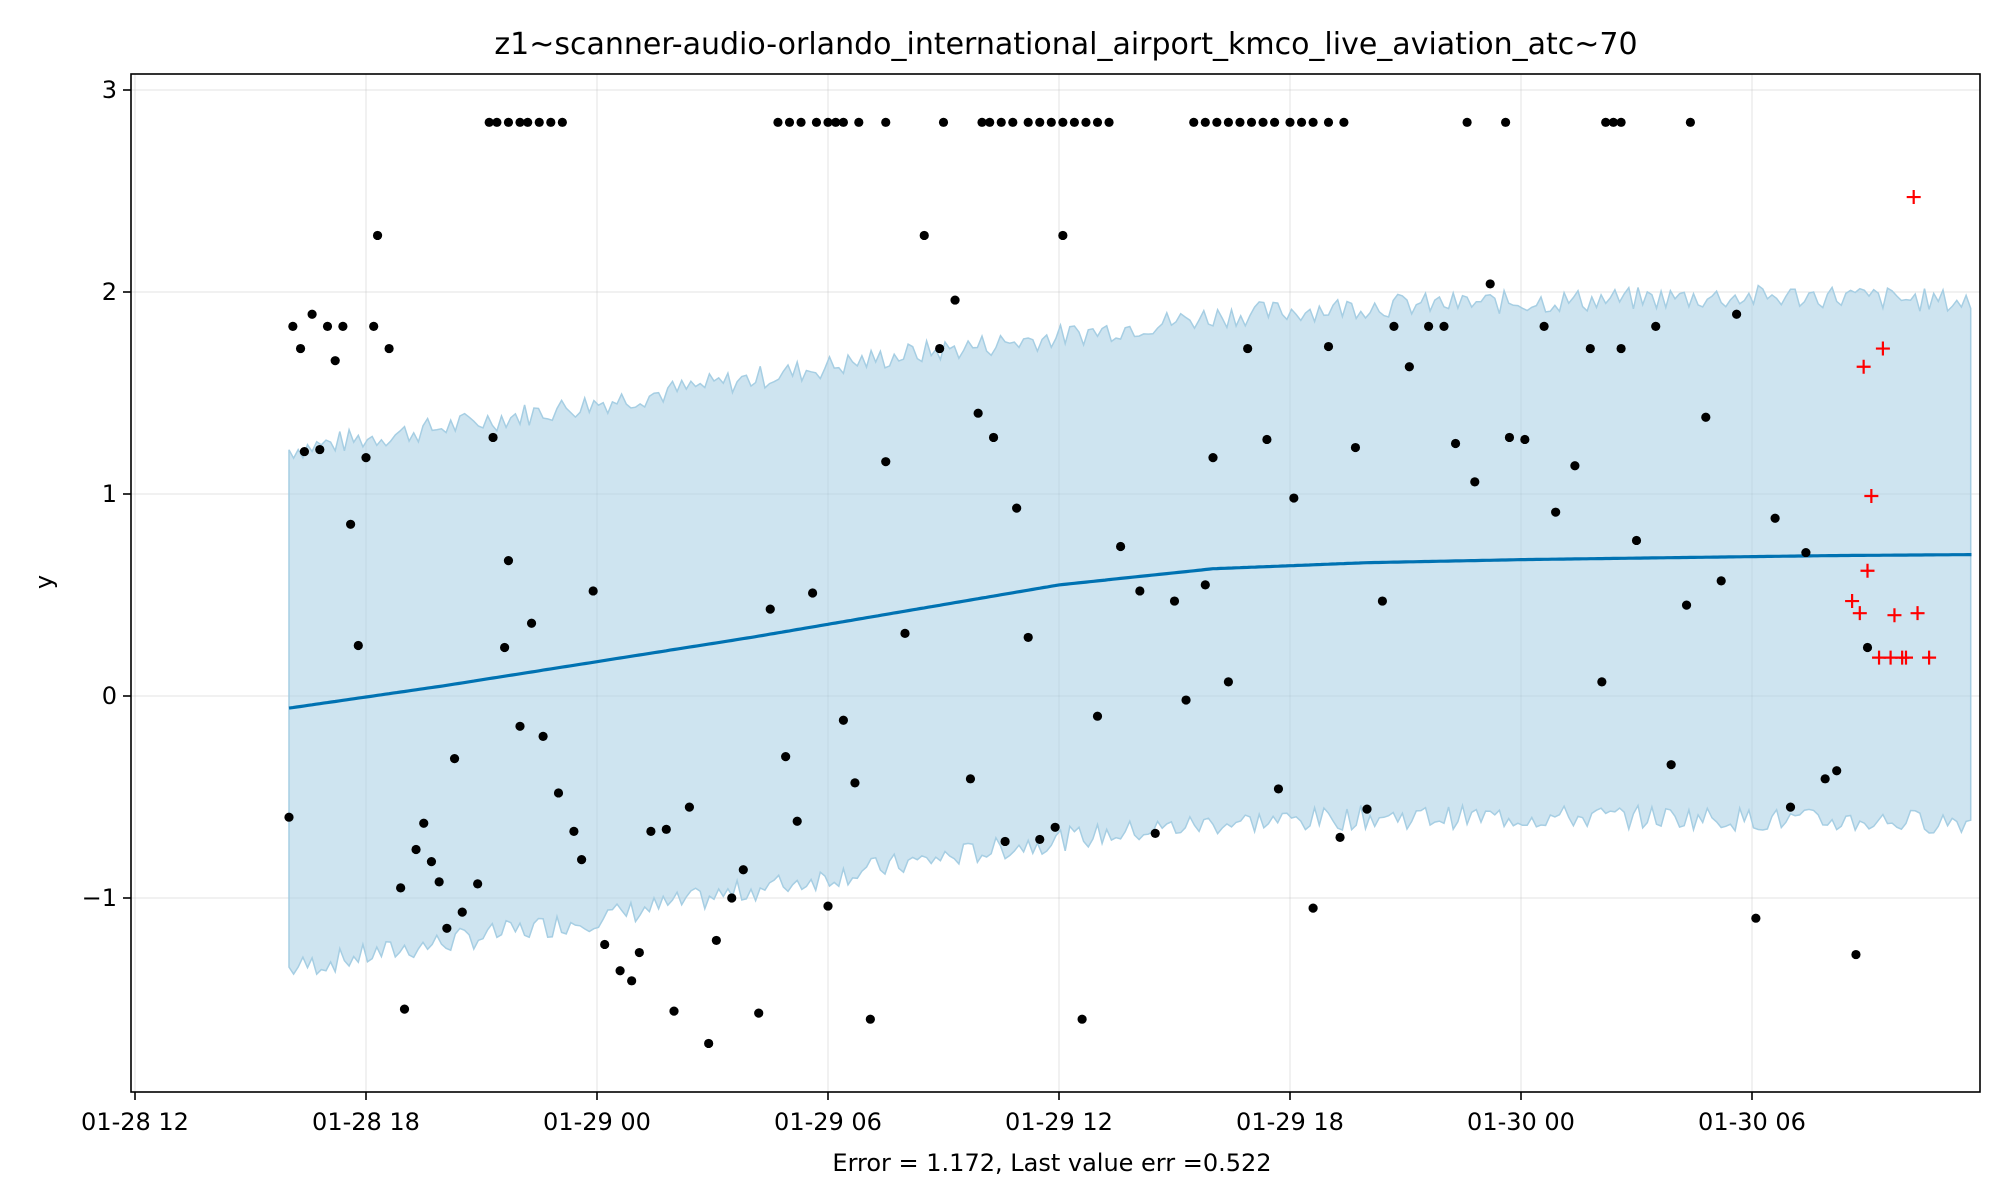 Image resolution: width=2000 pixels, height=1200 pixels. I want to click on x-axis-label: Error = 1.172, Last value err =0.522, so click(1051, 1163).